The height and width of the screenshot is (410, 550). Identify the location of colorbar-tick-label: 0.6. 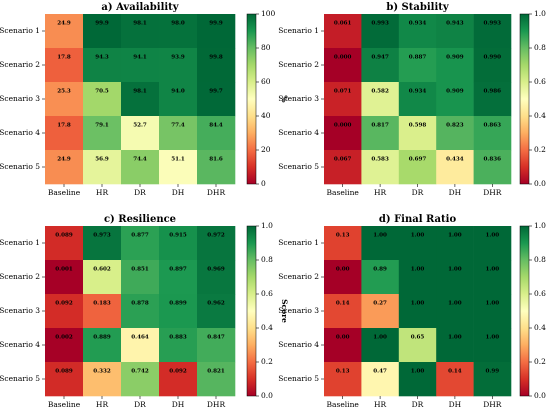
(267, 293).